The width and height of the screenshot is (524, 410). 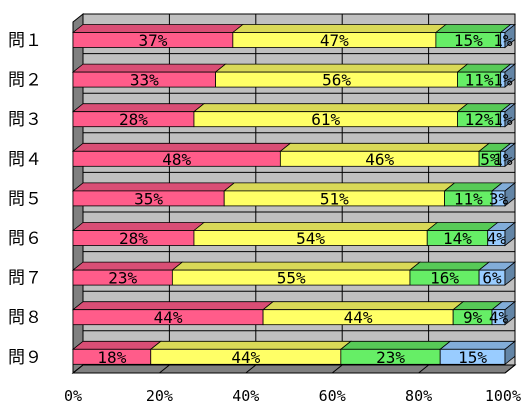 What do you see at coordinates (336, 80) in the screenshot?
I see `data-label: 56%` at bounding box center [336, 80].